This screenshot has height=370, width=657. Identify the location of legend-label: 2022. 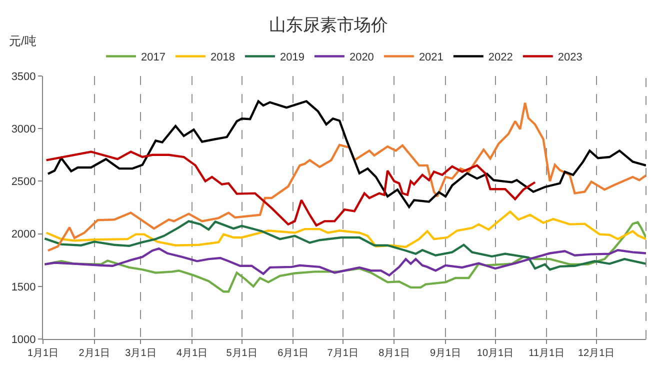
(500, 58).